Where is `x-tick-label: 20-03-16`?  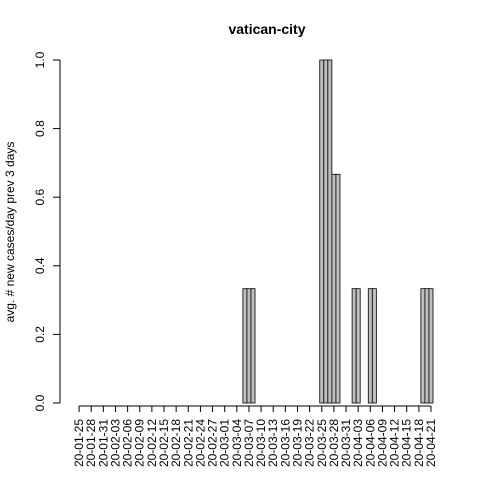 x-tick-label: 20-03-16 is located at coordinates (285, 443).